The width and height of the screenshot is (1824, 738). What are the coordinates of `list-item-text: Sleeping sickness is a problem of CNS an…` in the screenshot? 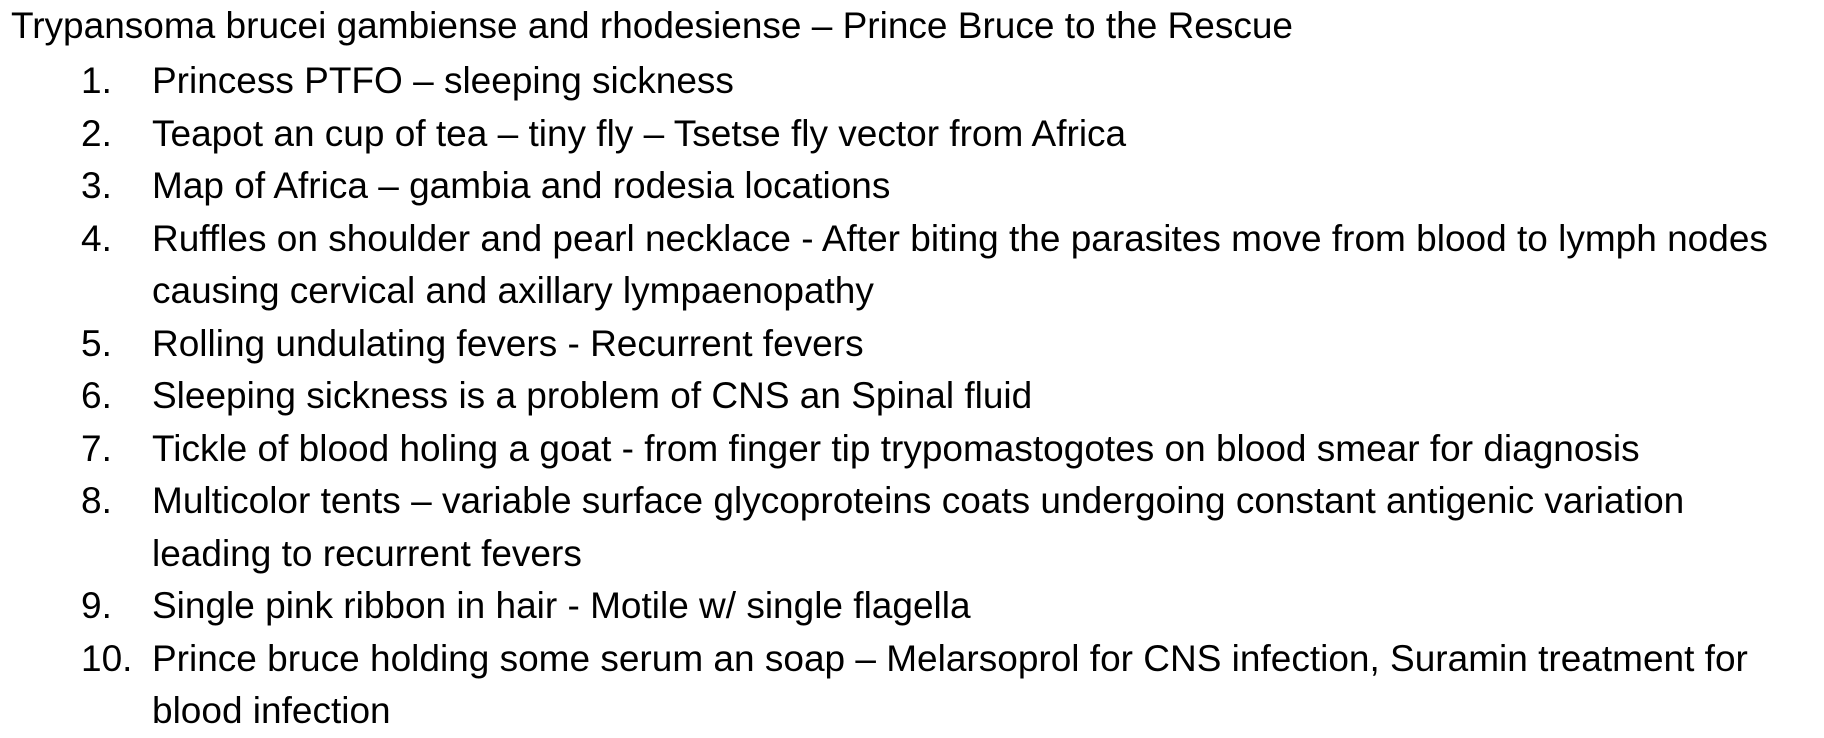 It's located at (592, 395).